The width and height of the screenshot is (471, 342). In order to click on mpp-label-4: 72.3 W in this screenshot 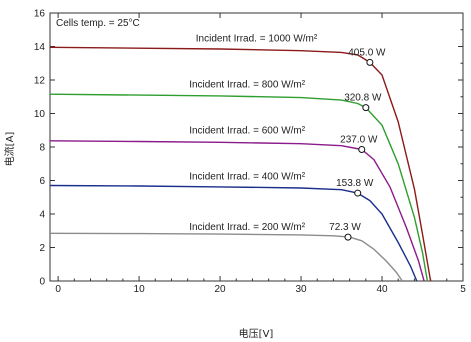, I will do `click(345, 227)`.